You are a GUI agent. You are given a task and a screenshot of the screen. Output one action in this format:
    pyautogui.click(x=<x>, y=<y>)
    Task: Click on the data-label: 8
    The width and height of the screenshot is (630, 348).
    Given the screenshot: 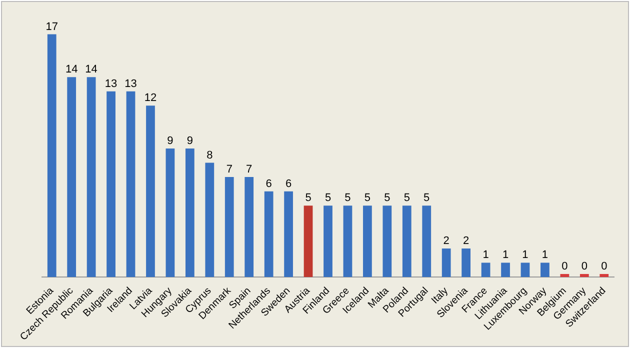 What is the action you would take?
    pyautogui.click(x=209, y=155)
    